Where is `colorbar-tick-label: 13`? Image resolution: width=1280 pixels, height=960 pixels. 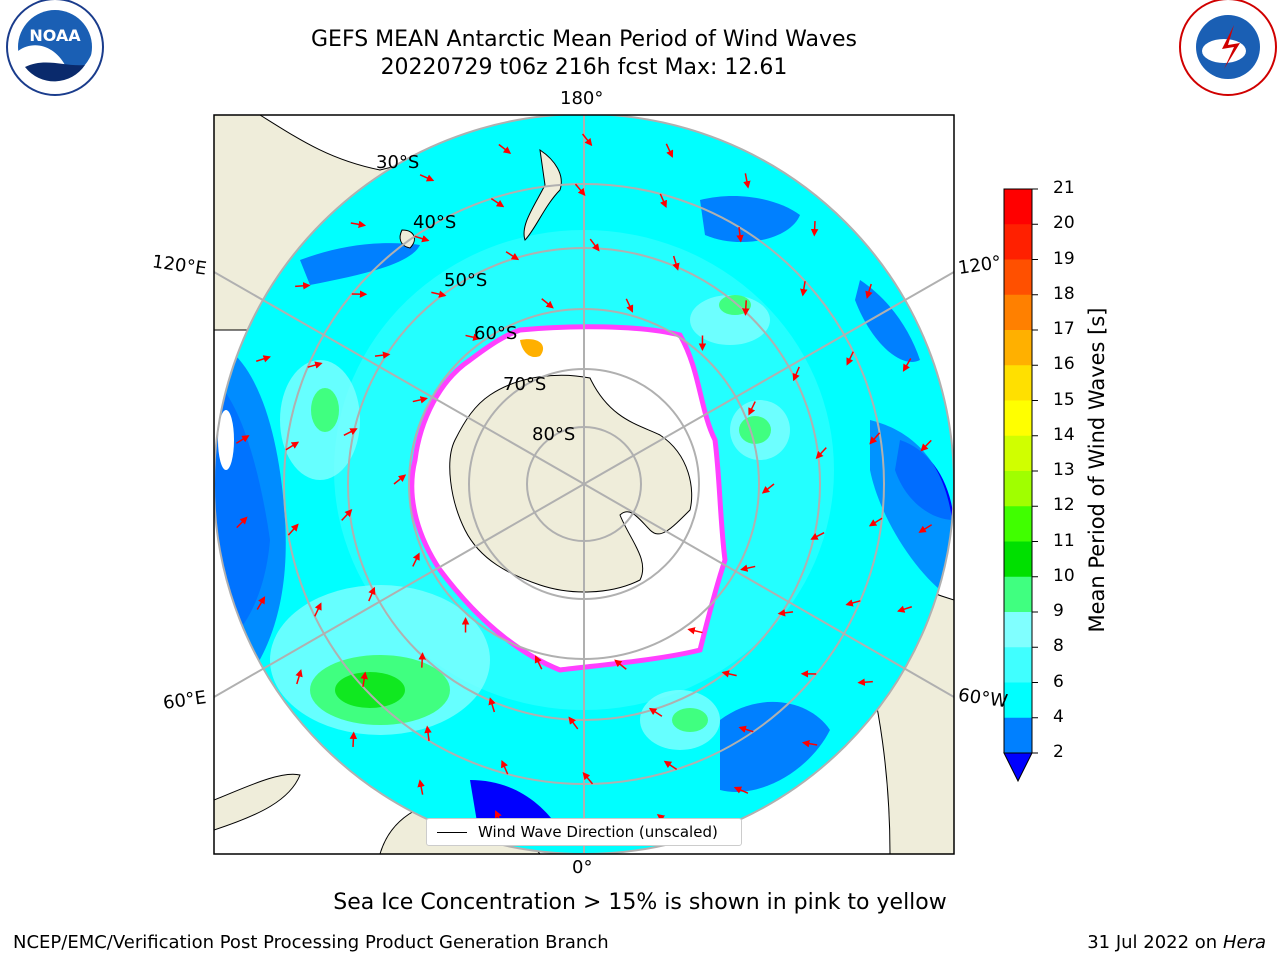 colorbar-tick-label: 13 is located at coordinates (1064, 470).